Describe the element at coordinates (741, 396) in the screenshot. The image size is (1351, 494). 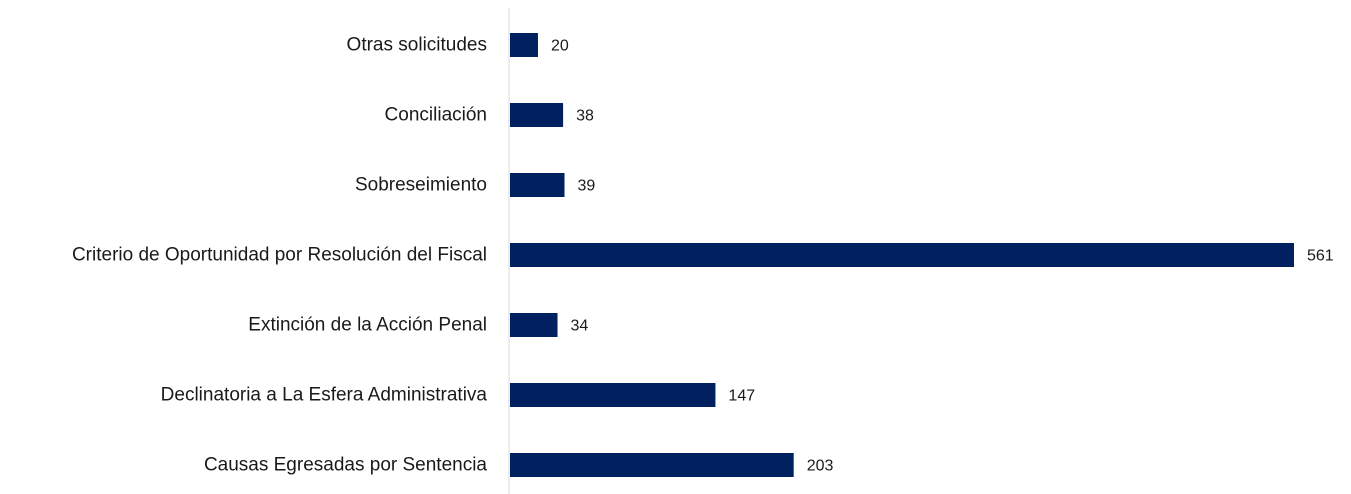
I see `data-label: 147` at that location.